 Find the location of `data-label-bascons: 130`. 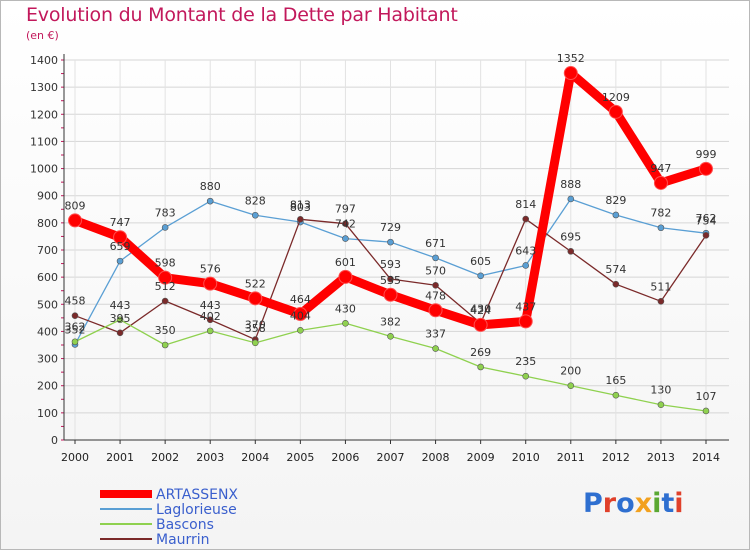

data-label-bascons: 130 is located at coordinates (660, 390).